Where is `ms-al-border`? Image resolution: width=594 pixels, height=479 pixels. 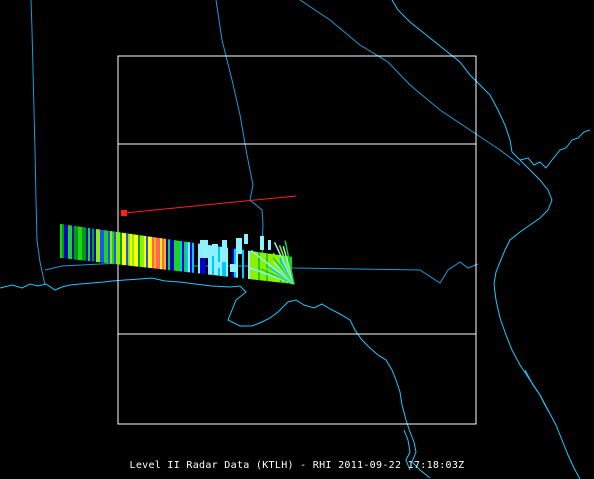
ms-al-border is located at coordinates (38, 143).